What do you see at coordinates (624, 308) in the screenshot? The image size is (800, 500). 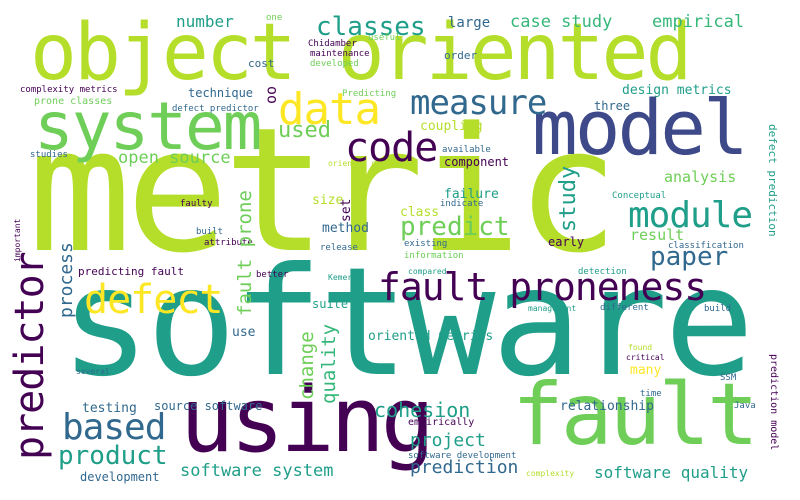 I see `word-different: different` at bounding box center [624, 308].